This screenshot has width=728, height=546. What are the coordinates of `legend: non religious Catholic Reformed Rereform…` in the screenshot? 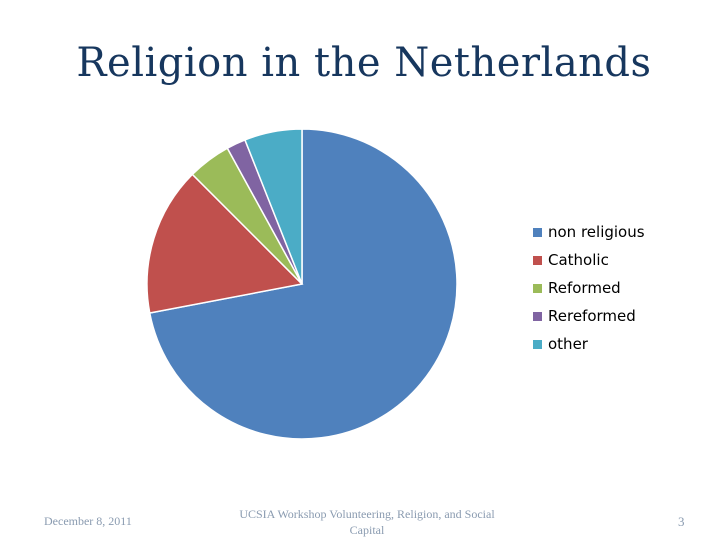 It's located at (628, 288).